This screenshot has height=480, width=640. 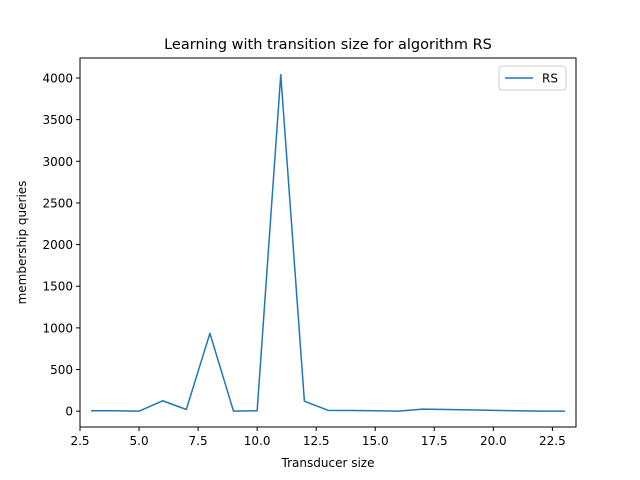 What do you see at coordinates (257, 441) in the screenshot?
I see `x-tick-label: 10.0` at bounding box center [257, 441].